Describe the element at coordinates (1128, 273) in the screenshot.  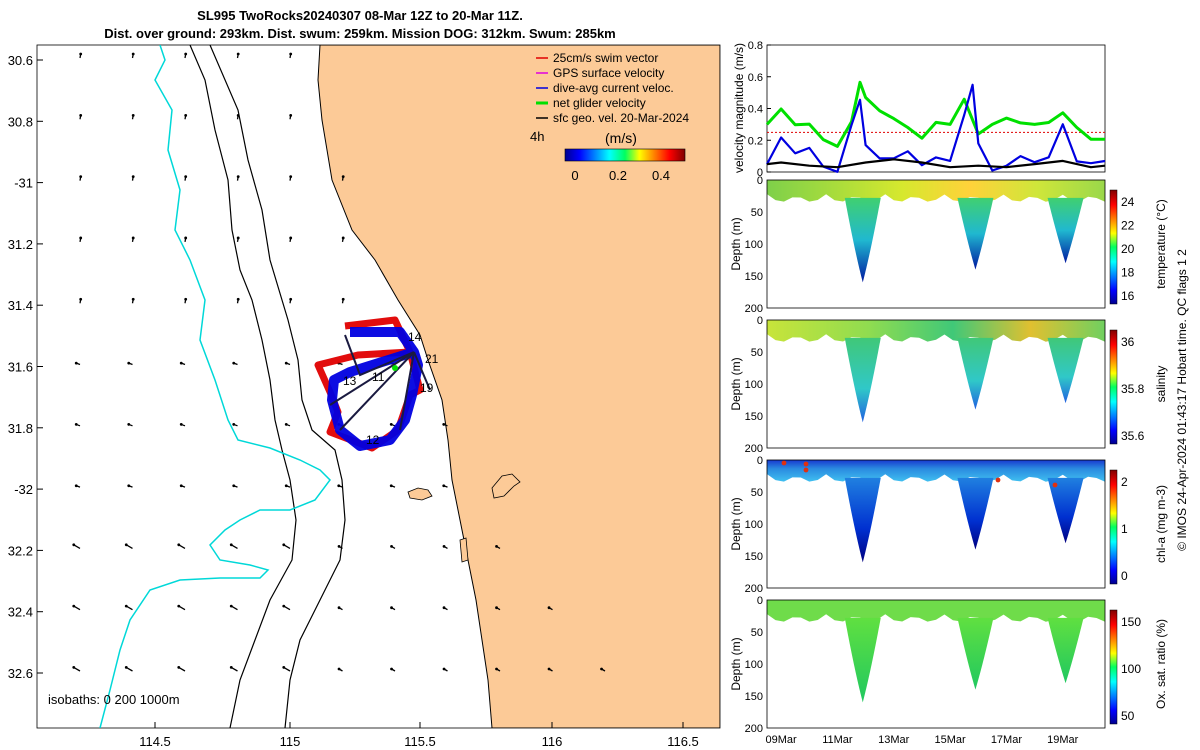
I see `profile-colorbar-tick: 18` at that location.